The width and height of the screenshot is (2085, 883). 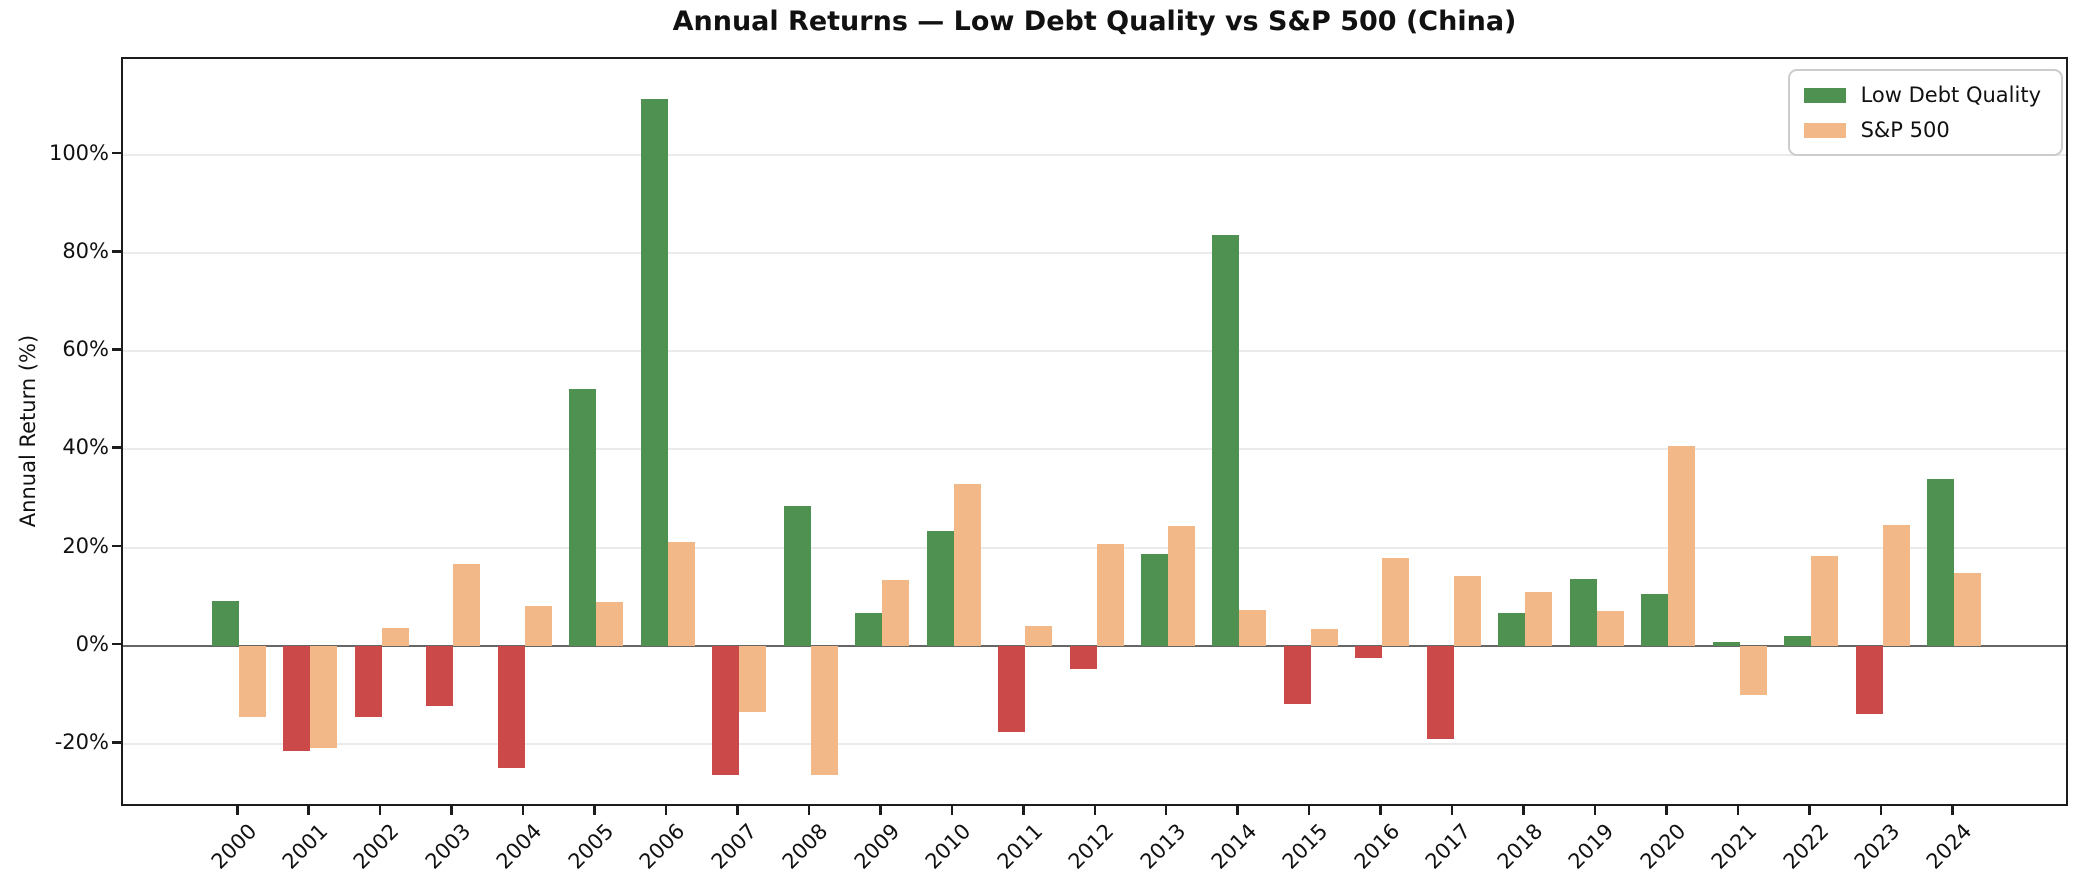 I want to click on x-tick-label: 2016, so click(x=1377, y=846).